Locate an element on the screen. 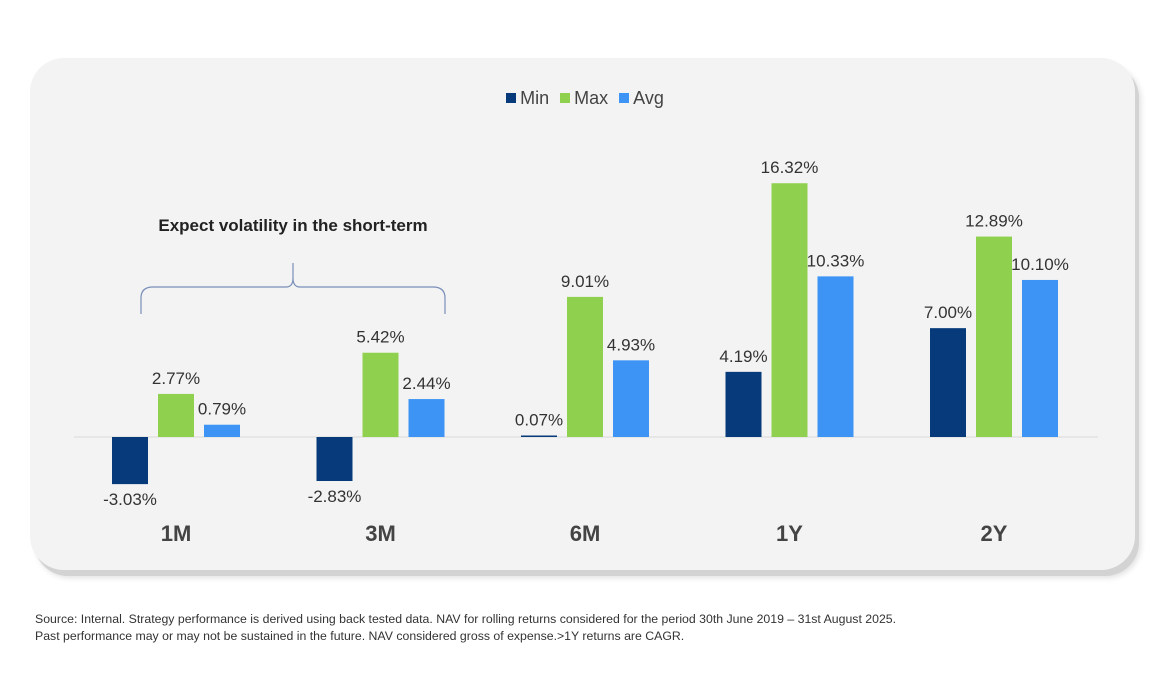 This screenshot has width=1170, height=676. bar-2y-max is located at coordinates (994, 336).